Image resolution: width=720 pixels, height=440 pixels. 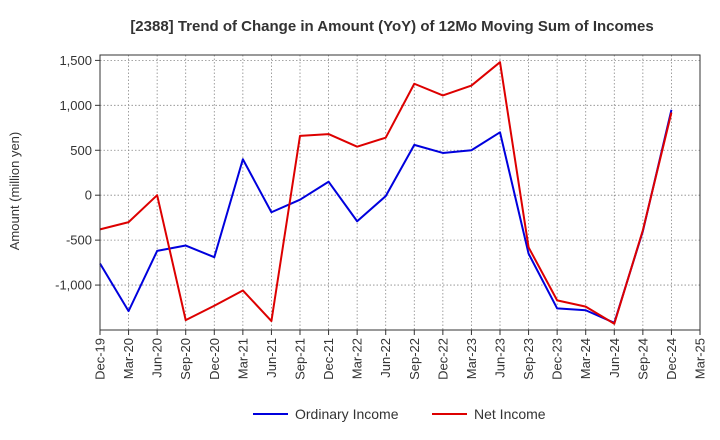 What do you see at coordinates (77, 173) in the screenshot?
I see `y-tick-labels: 1,500 1,000 500 0 -500 -1,000` at bounding box center [77, 173].